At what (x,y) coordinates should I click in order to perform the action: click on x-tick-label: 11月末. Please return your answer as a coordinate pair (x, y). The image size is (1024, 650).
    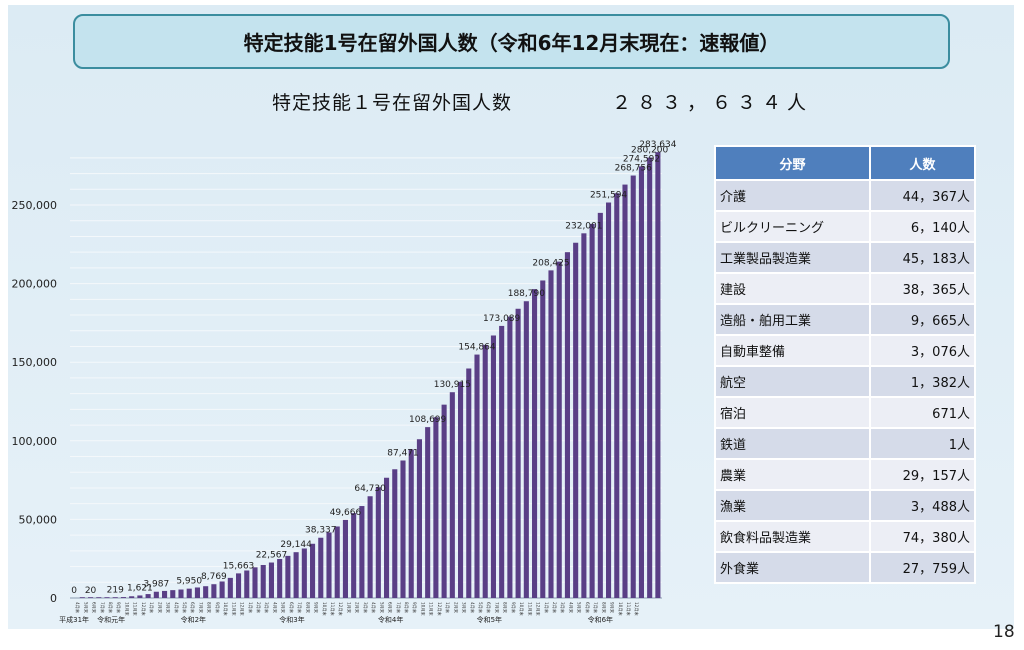
    Looking at the image, I should click on (135, 609).